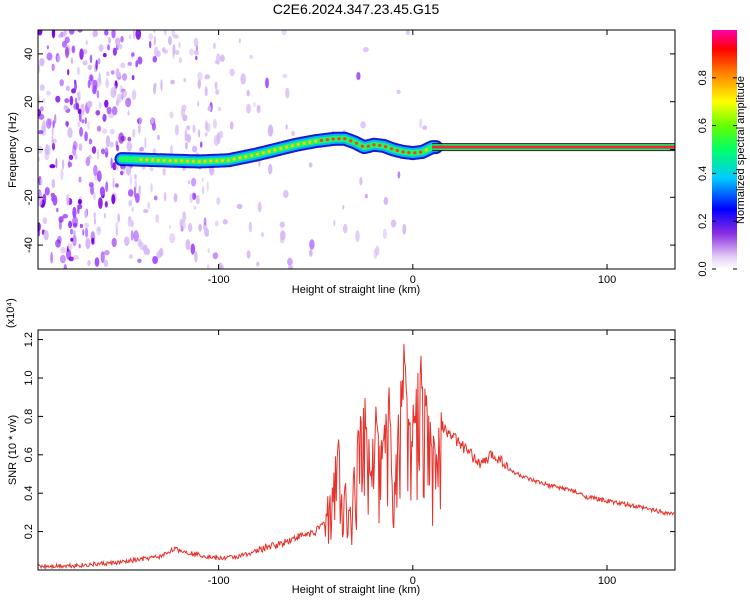 Image resolution: width=750 pixels, height=600 pixels. I want to click on colorbar-ticks: 0.0 0.2 0.4 0.6 0.8, so click(717, 173).